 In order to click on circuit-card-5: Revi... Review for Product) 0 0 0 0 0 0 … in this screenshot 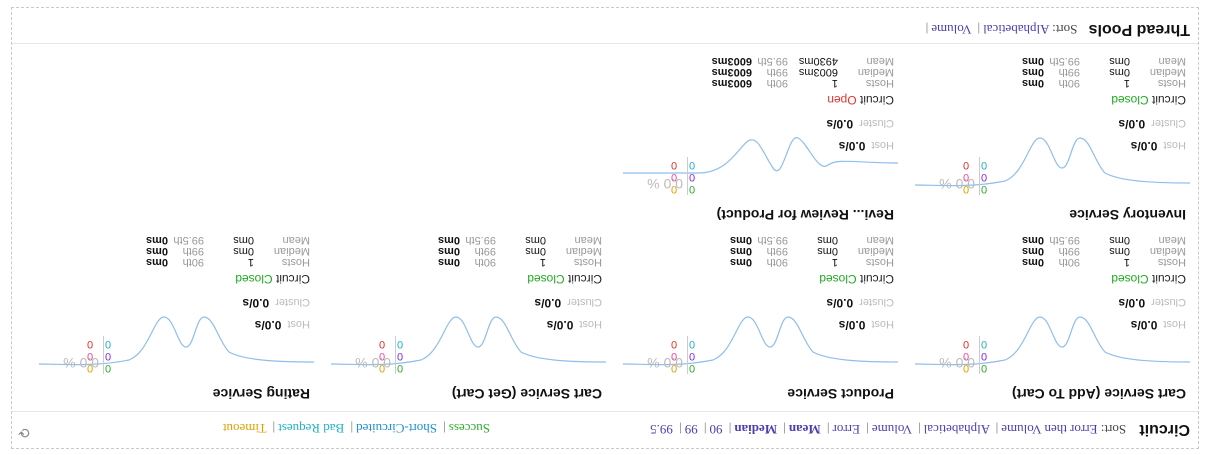, I will do `click(760, 137)`.